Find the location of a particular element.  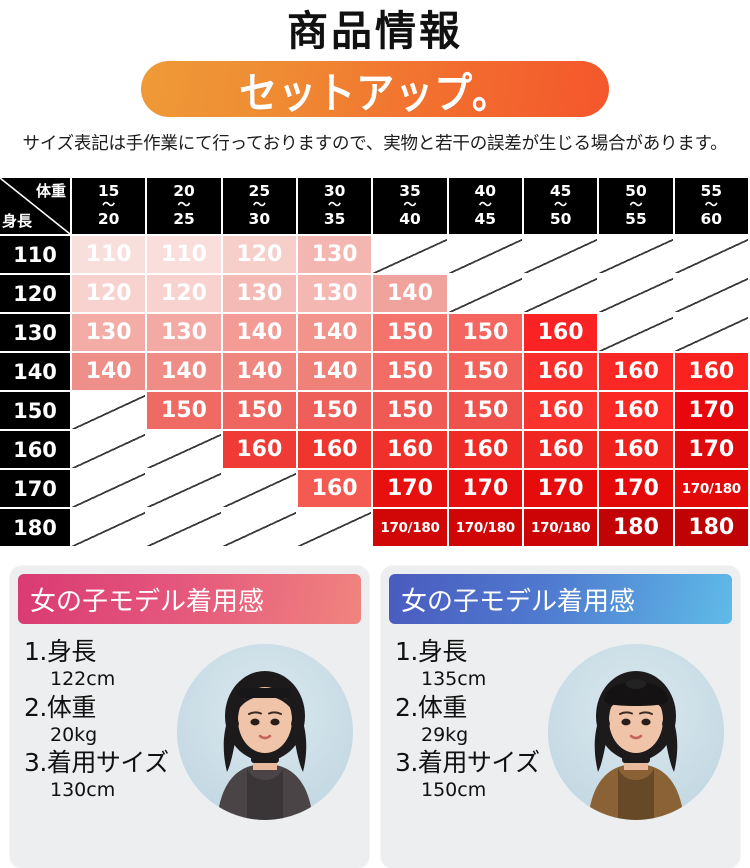

table-row: 160 160 160 160 160 160 160 170 is located at coordinates (375, 450).